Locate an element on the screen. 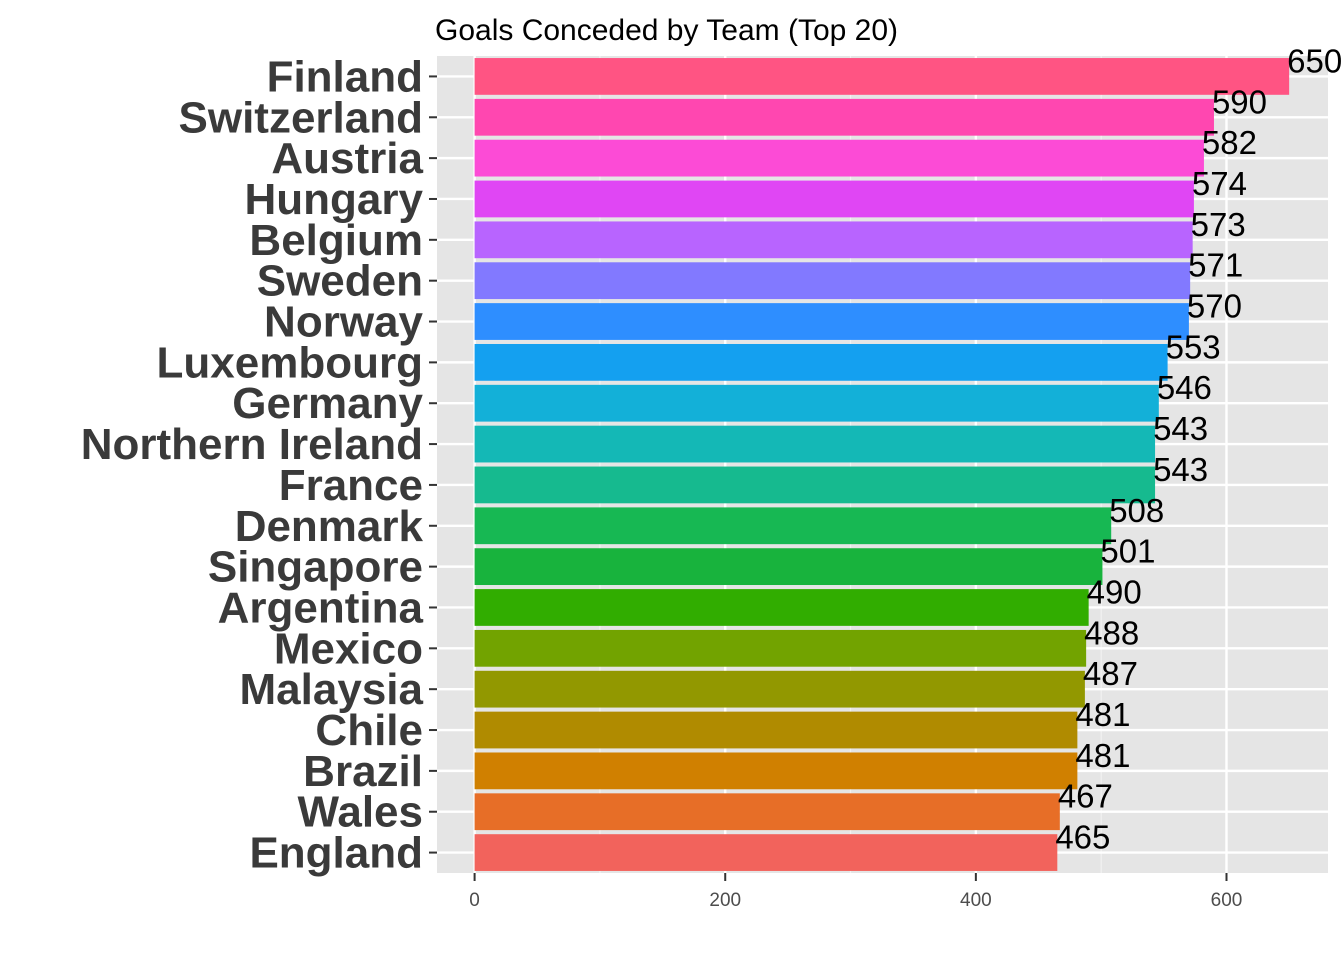 This screenshot has height=960, width=1344. bar-switzerland is located at coordinates (844, 117).